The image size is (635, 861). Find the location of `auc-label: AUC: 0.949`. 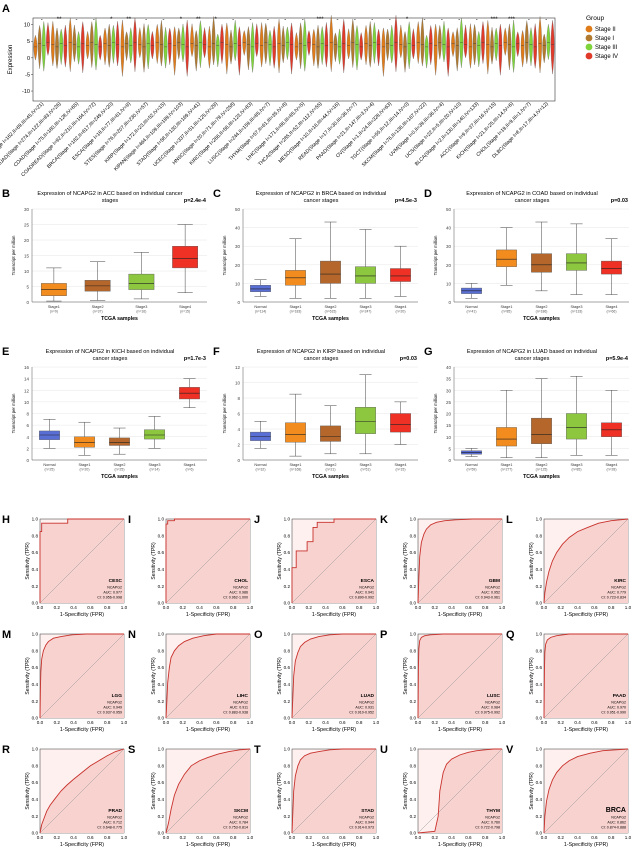

auc-label: AUC: 0.949 is located at coordinates (112, 708).